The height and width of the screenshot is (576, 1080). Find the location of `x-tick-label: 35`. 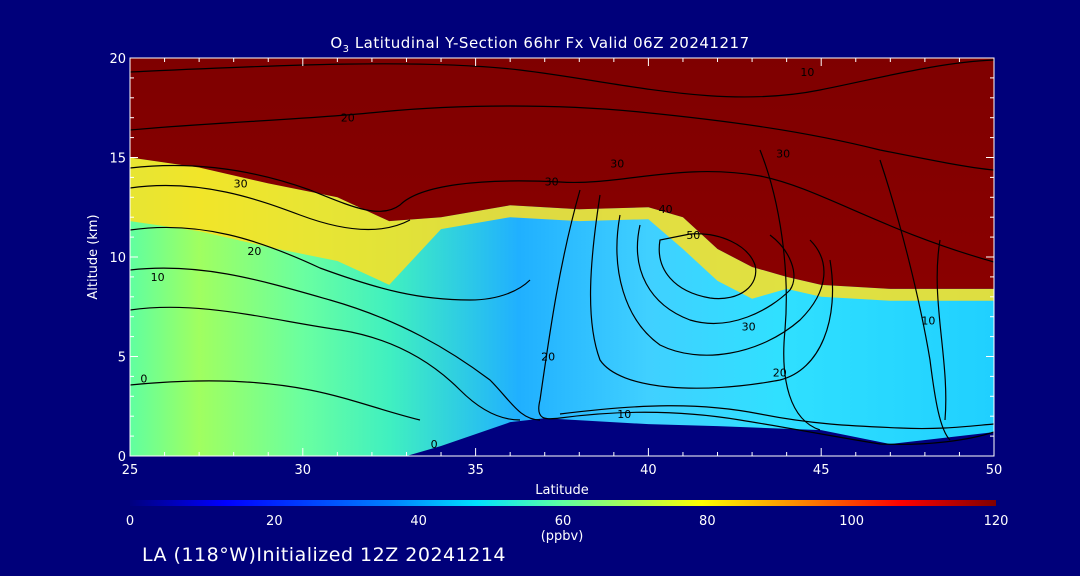

x-tick-label: 35 is located at coordinates (475, 470).